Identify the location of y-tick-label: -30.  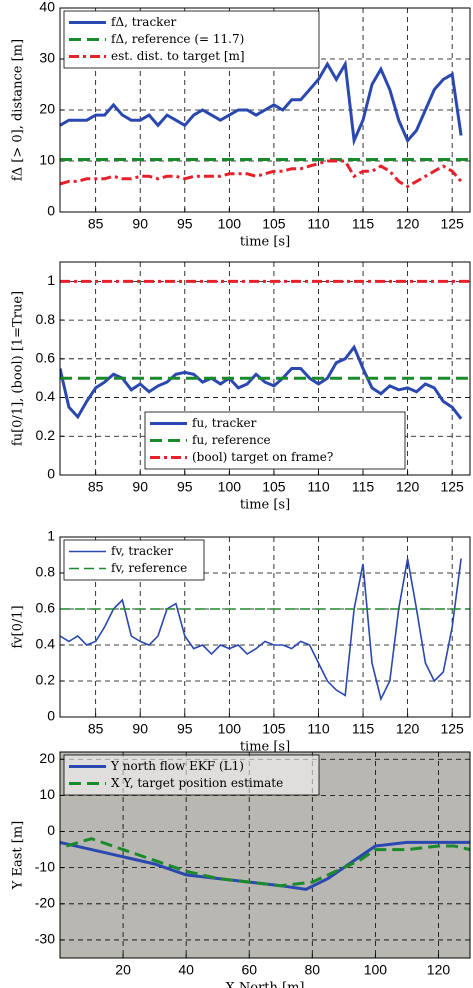
(45, 939).